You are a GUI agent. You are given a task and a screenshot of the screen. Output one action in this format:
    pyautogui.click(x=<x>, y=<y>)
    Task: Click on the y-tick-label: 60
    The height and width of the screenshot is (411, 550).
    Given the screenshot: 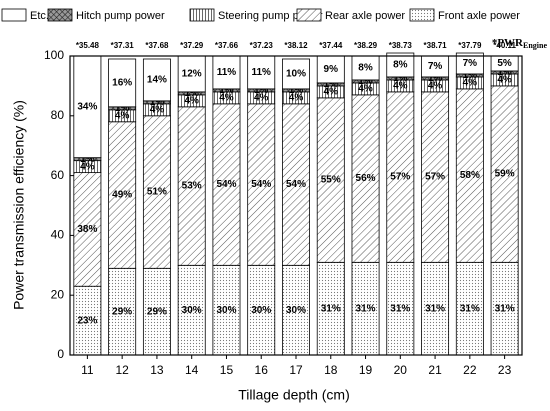 What is the action you would take?
    pyautogui.click(x=58, y=175)
    